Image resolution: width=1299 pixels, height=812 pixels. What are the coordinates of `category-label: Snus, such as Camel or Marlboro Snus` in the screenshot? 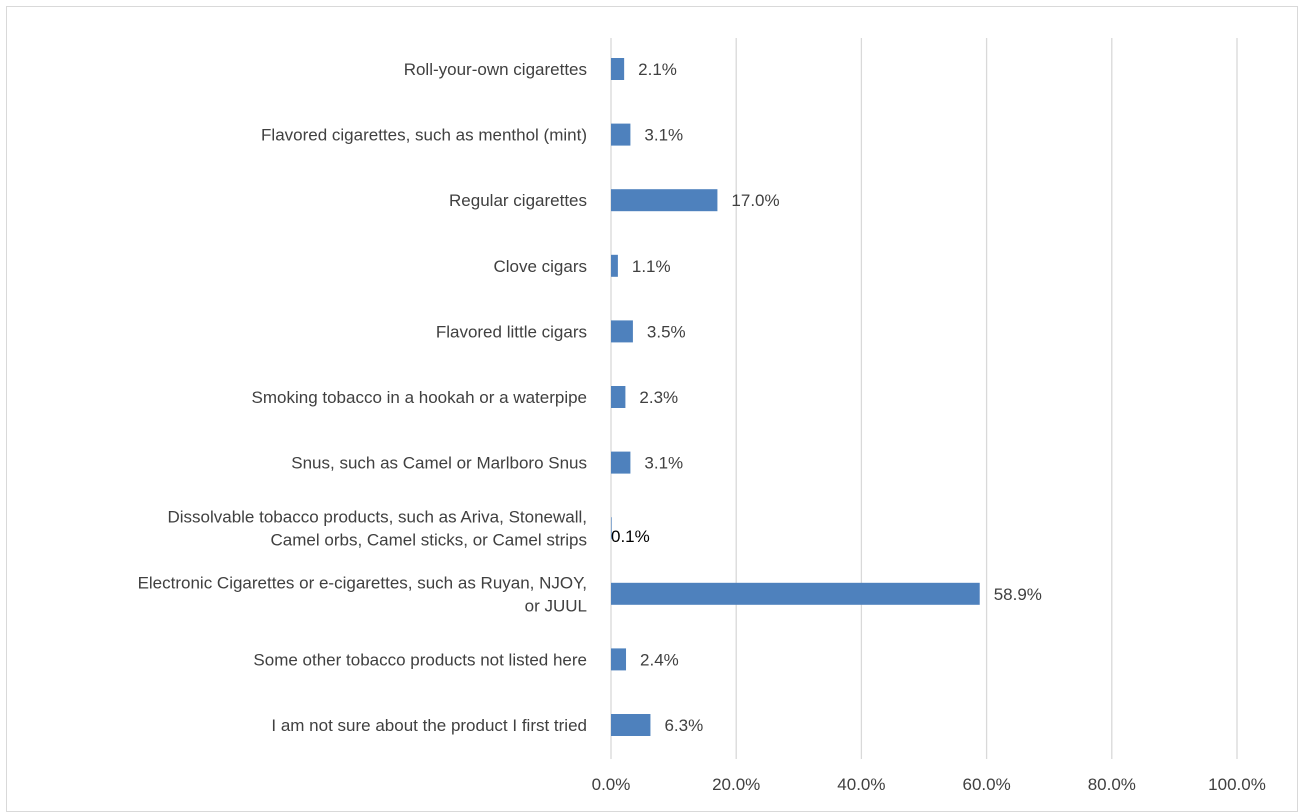 It's located at (439, 463).